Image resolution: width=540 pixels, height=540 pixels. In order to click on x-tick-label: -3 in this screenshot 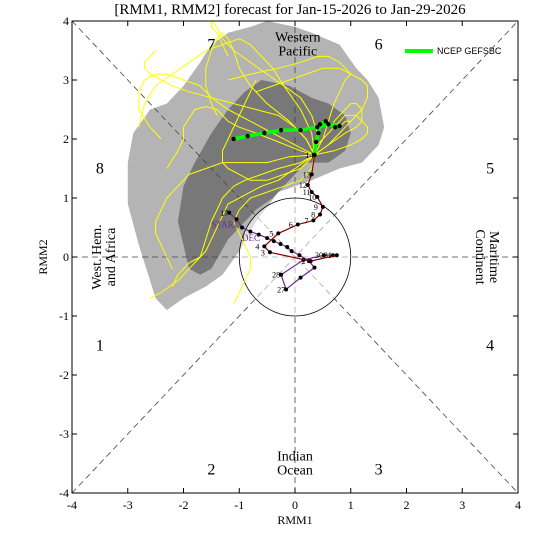, I will do `click(128, 505)`.